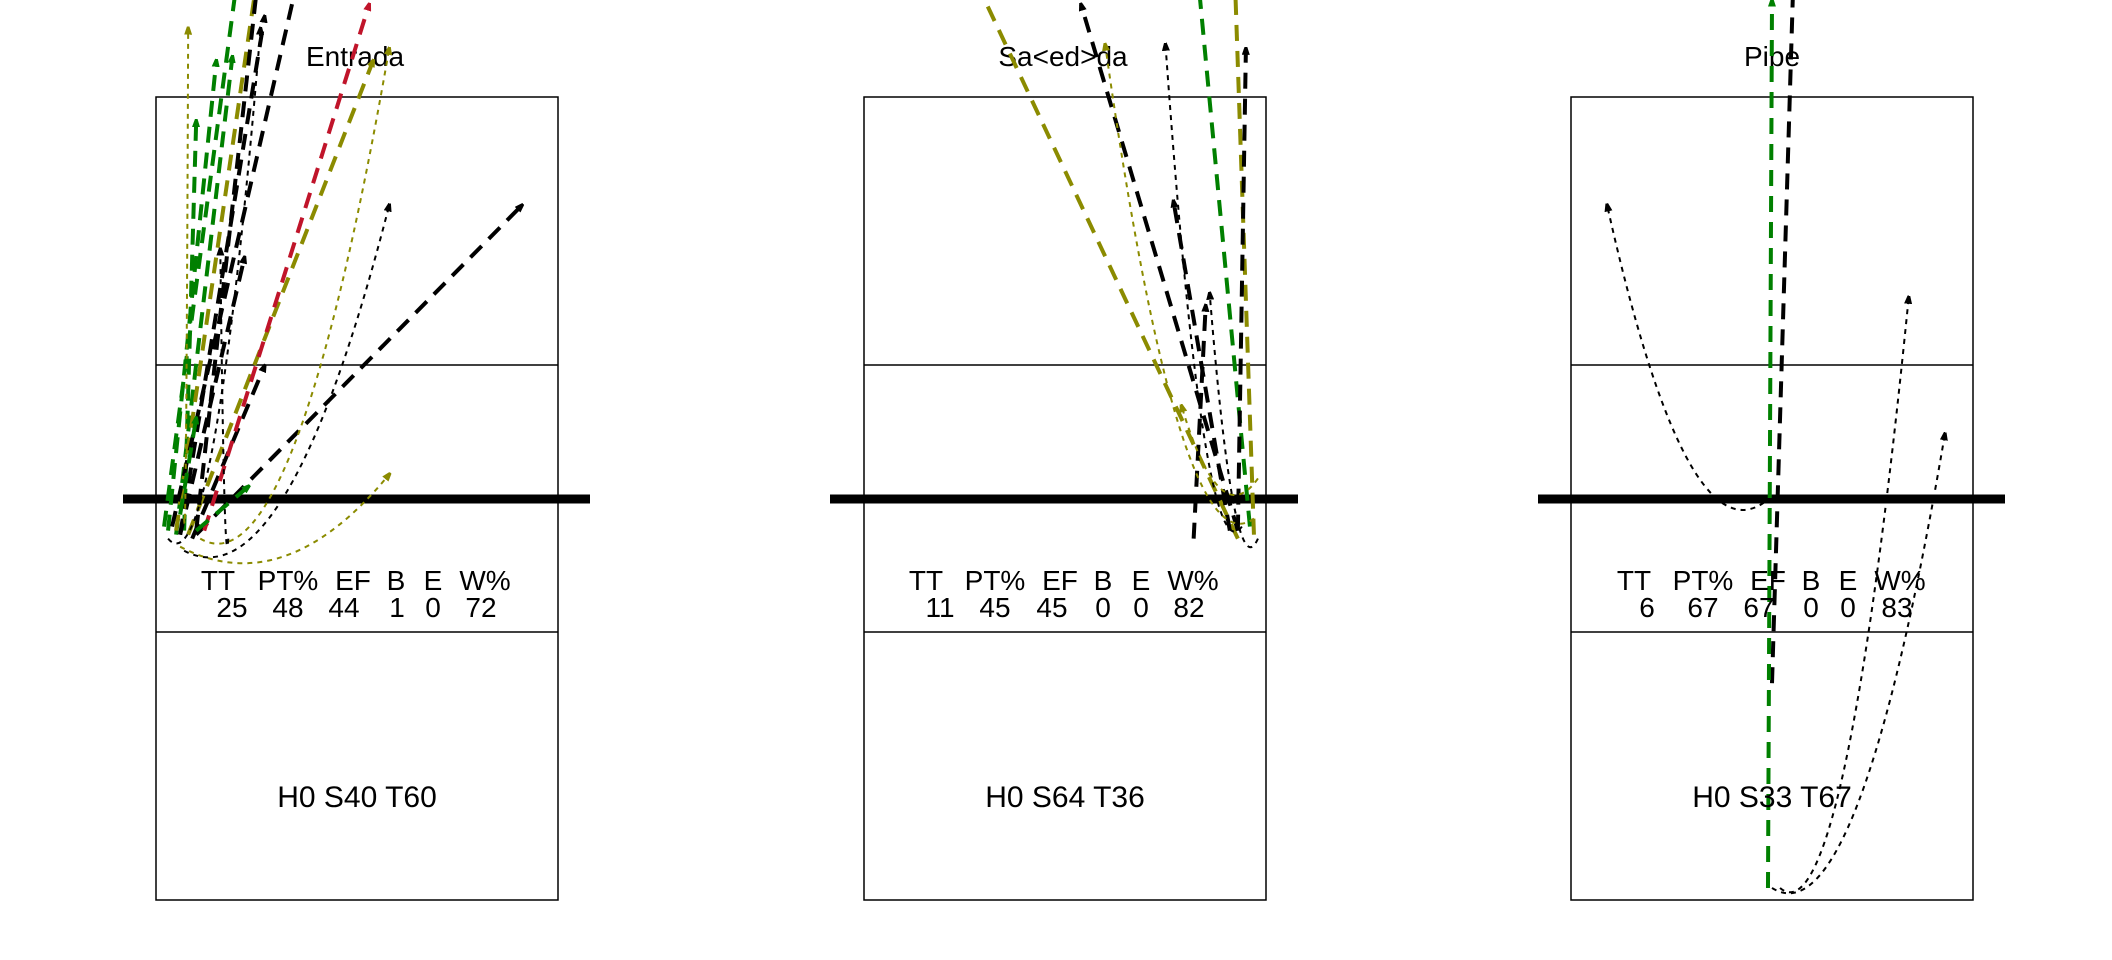 This screenshot has height=960, width=2112. What do you see at coordinates (287, 607) in the screenshot?
I see `stat-value-pt: 48` at bounding box center [287, 607].